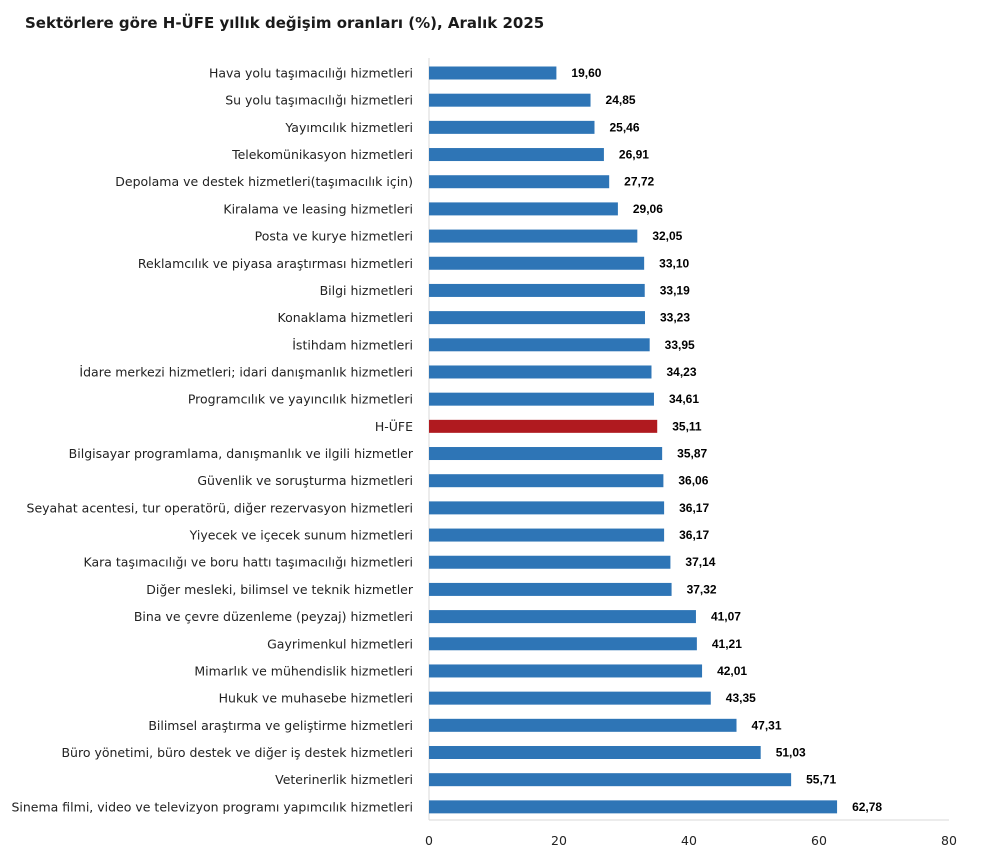  I want to click on category-label: Yayımcılık hizmetleri, so click(348, 127).